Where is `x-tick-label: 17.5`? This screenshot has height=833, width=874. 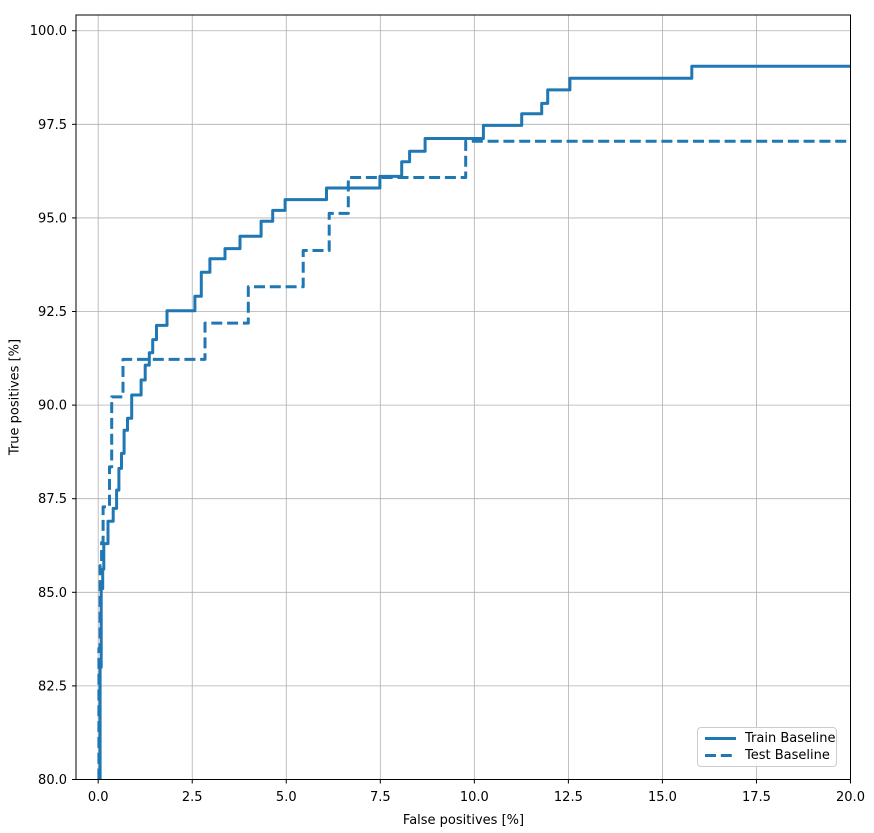
x-tick-label: 17.5 is located at coordinates (756, 797).